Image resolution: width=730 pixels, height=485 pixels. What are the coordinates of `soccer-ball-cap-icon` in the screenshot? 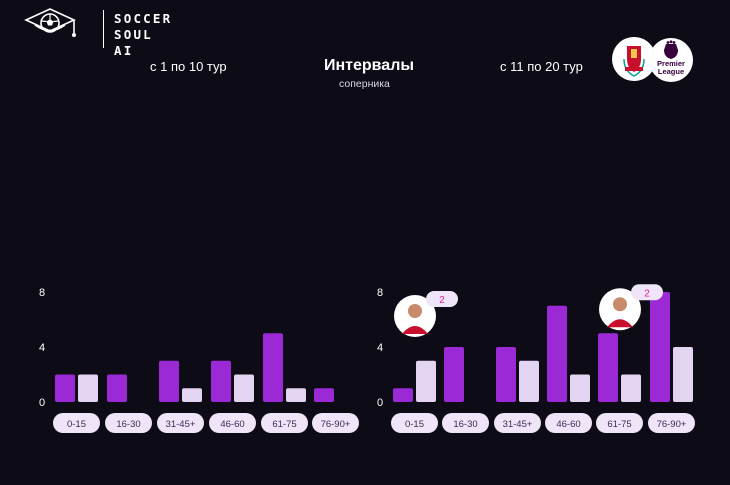 It's located at (50, 22).